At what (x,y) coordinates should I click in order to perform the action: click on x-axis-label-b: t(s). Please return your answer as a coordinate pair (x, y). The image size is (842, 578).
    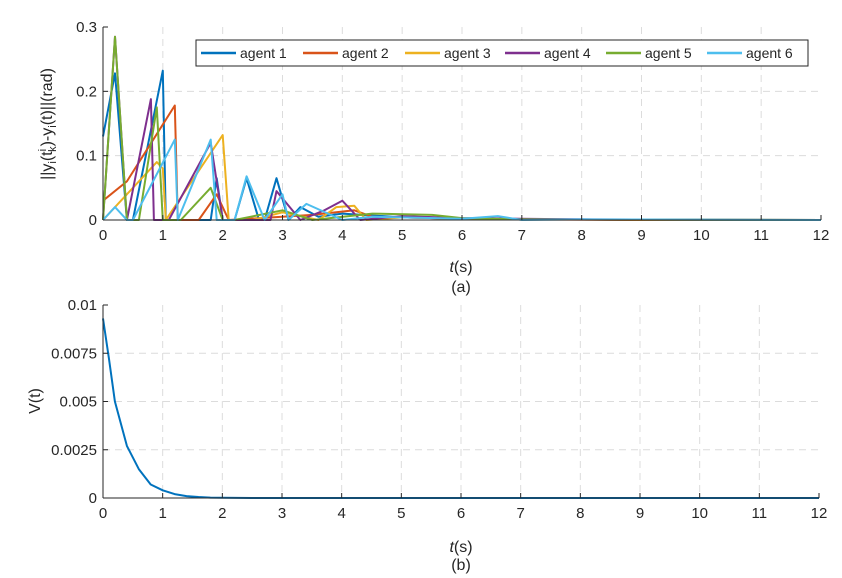
    Looking at the image, I should click on (460, 547).